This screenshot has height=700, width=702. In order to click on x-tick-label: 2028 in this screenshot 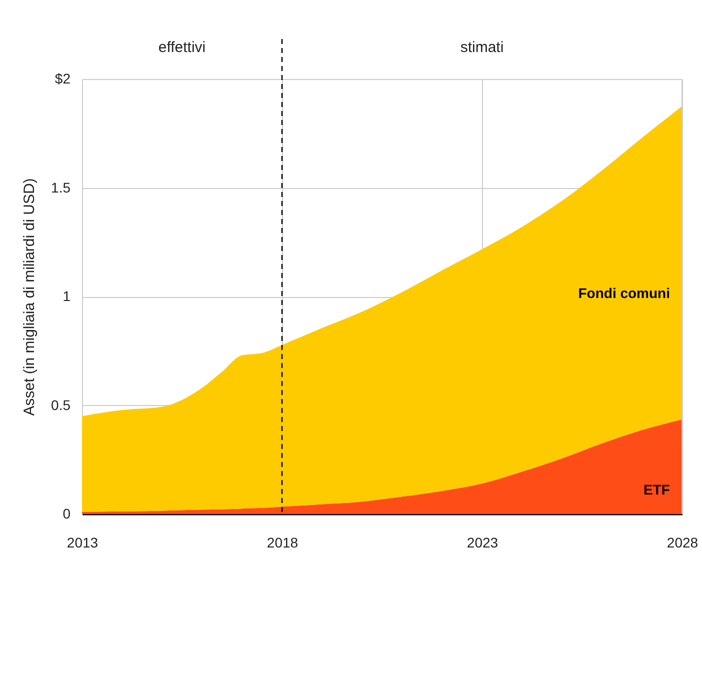, I will do `click(682, 542)`.